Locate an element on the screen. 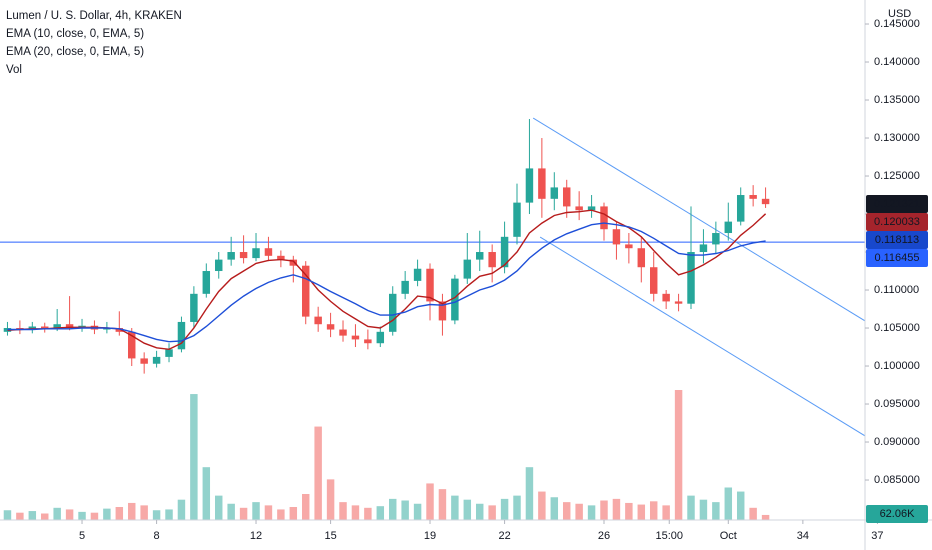 The width and height of the screenshot is (932, 550). x-tick-label: 34 is located at coordinates (803, 536).